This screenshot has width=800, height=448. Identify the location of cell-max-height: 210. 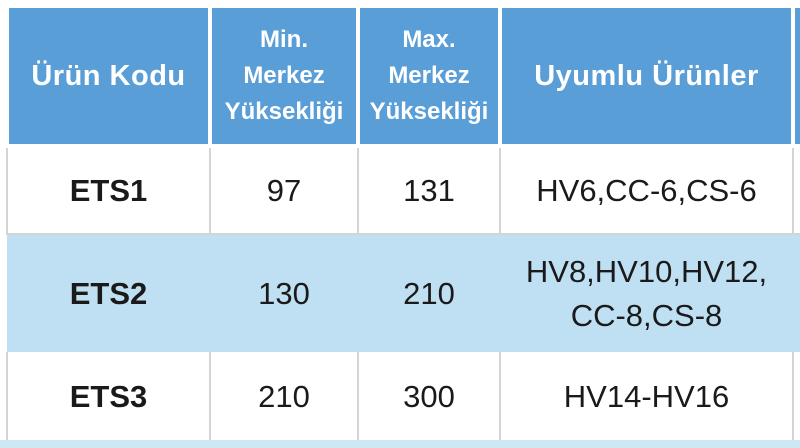
(429, 293).